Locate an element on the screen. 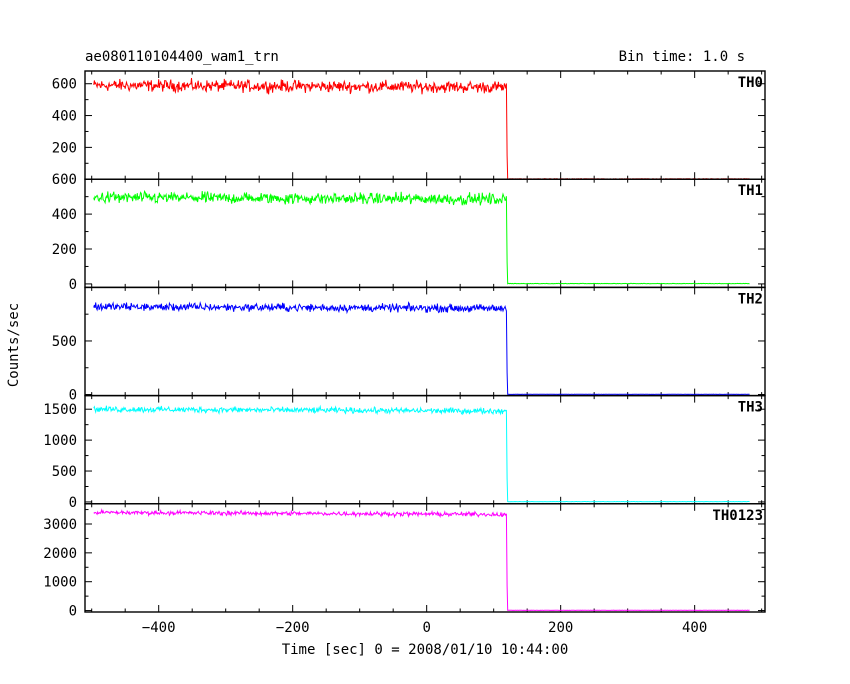 The width and height of the screenshot is (850, 684). panel-th3: 0 500 1000 1500 TH3 is located at coordinates (404, 452).